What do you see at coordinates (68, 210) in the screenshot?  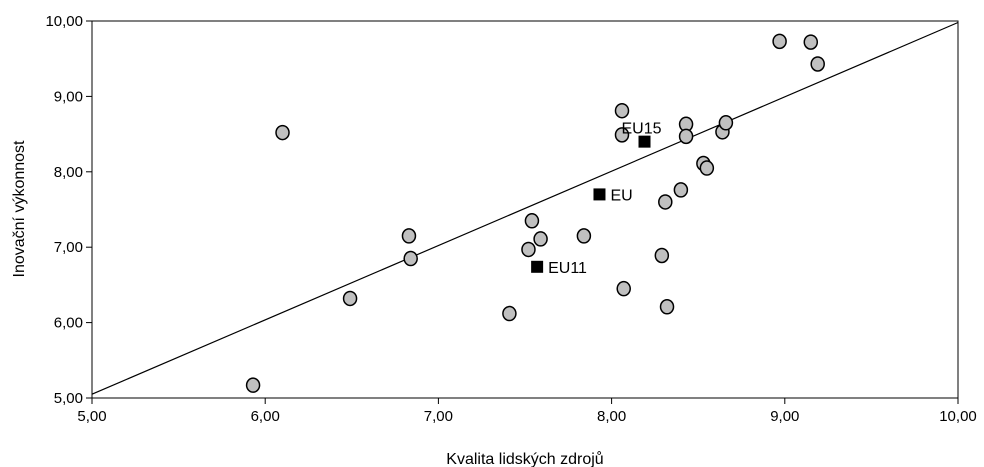 I see `y-axis: 5,00 6,00 7,00 8,00 9,00 10,00` at bounding box center [68, 210].